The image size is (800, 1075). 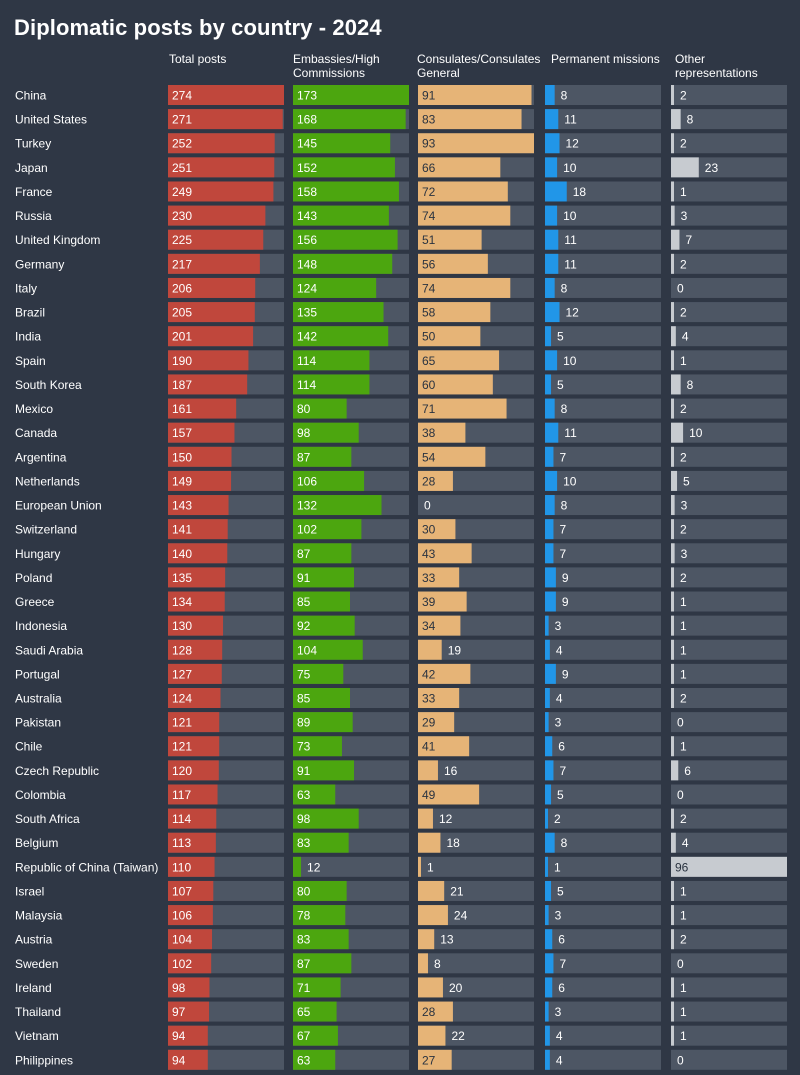 What do you see at coordinates (570, 361) in the screenshot?
I see `value-label-missions: 10` at bounding box center [570, 361].